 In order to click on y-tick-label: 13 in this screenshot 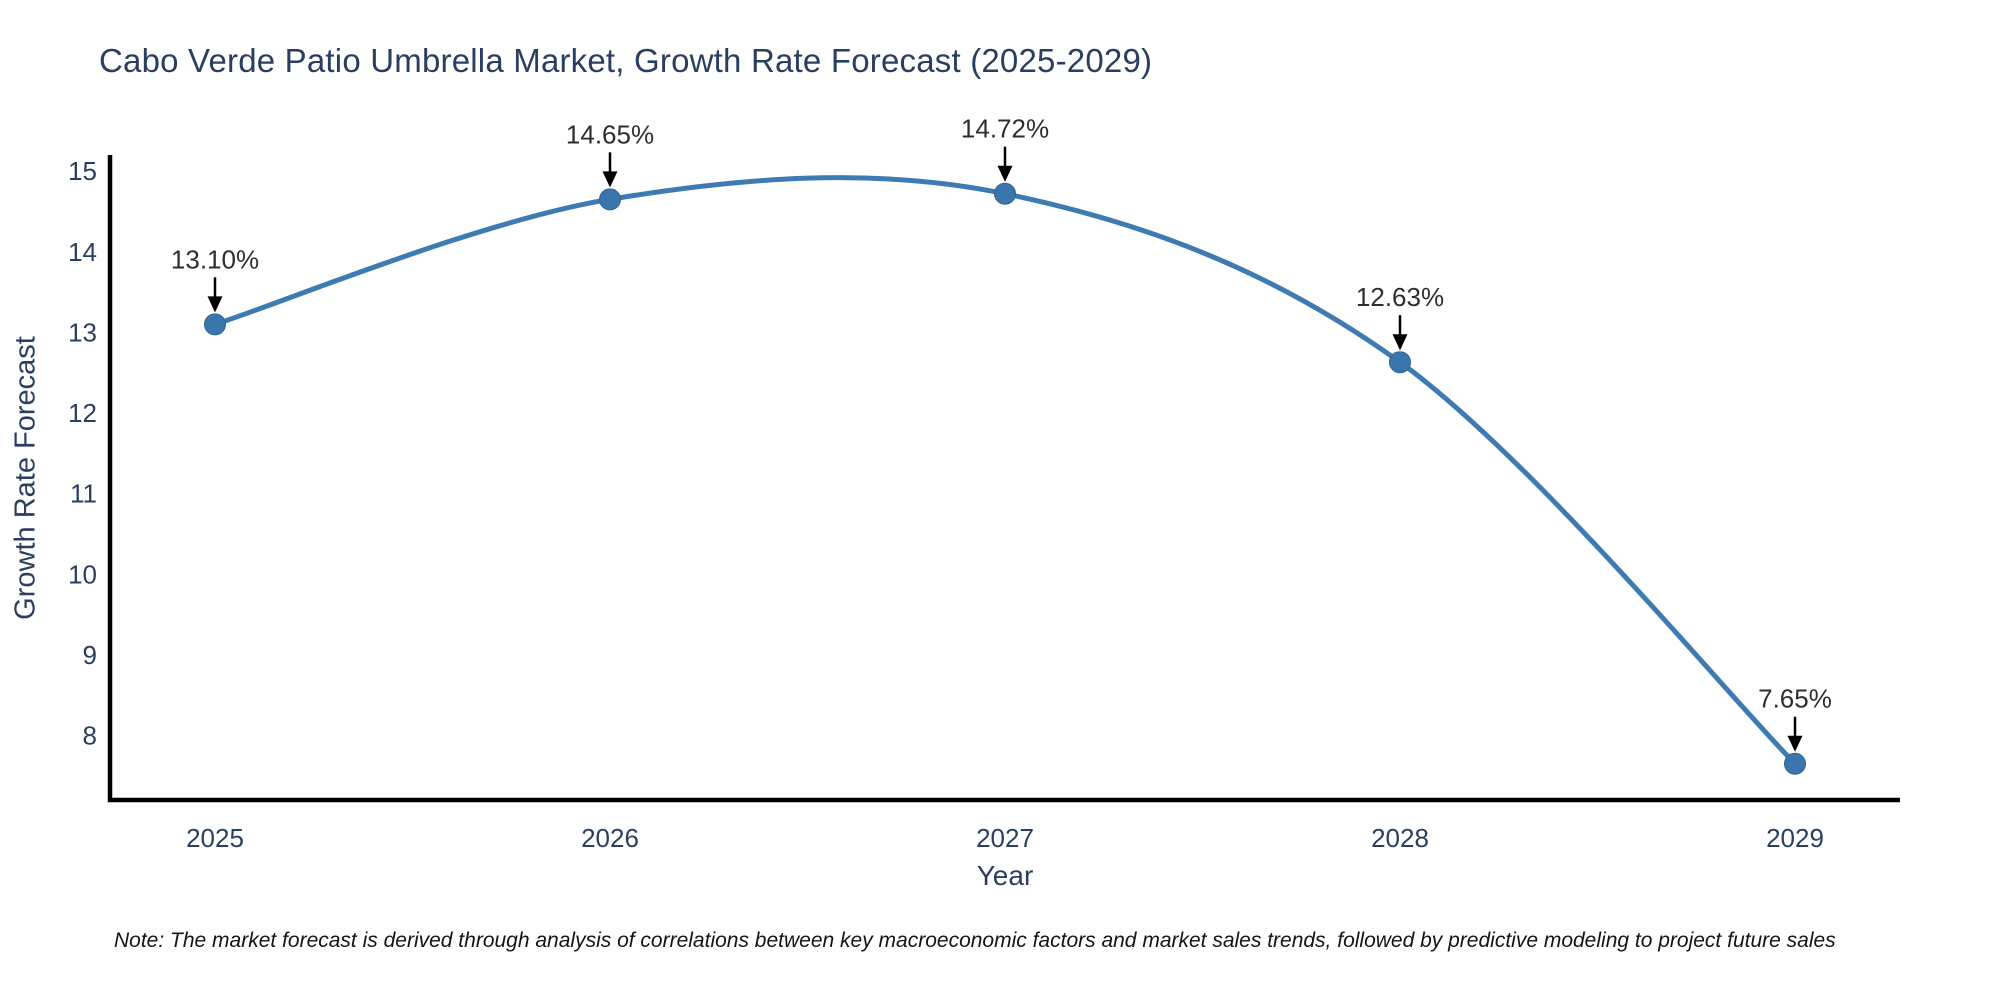, I will do `click(82, 332)`.